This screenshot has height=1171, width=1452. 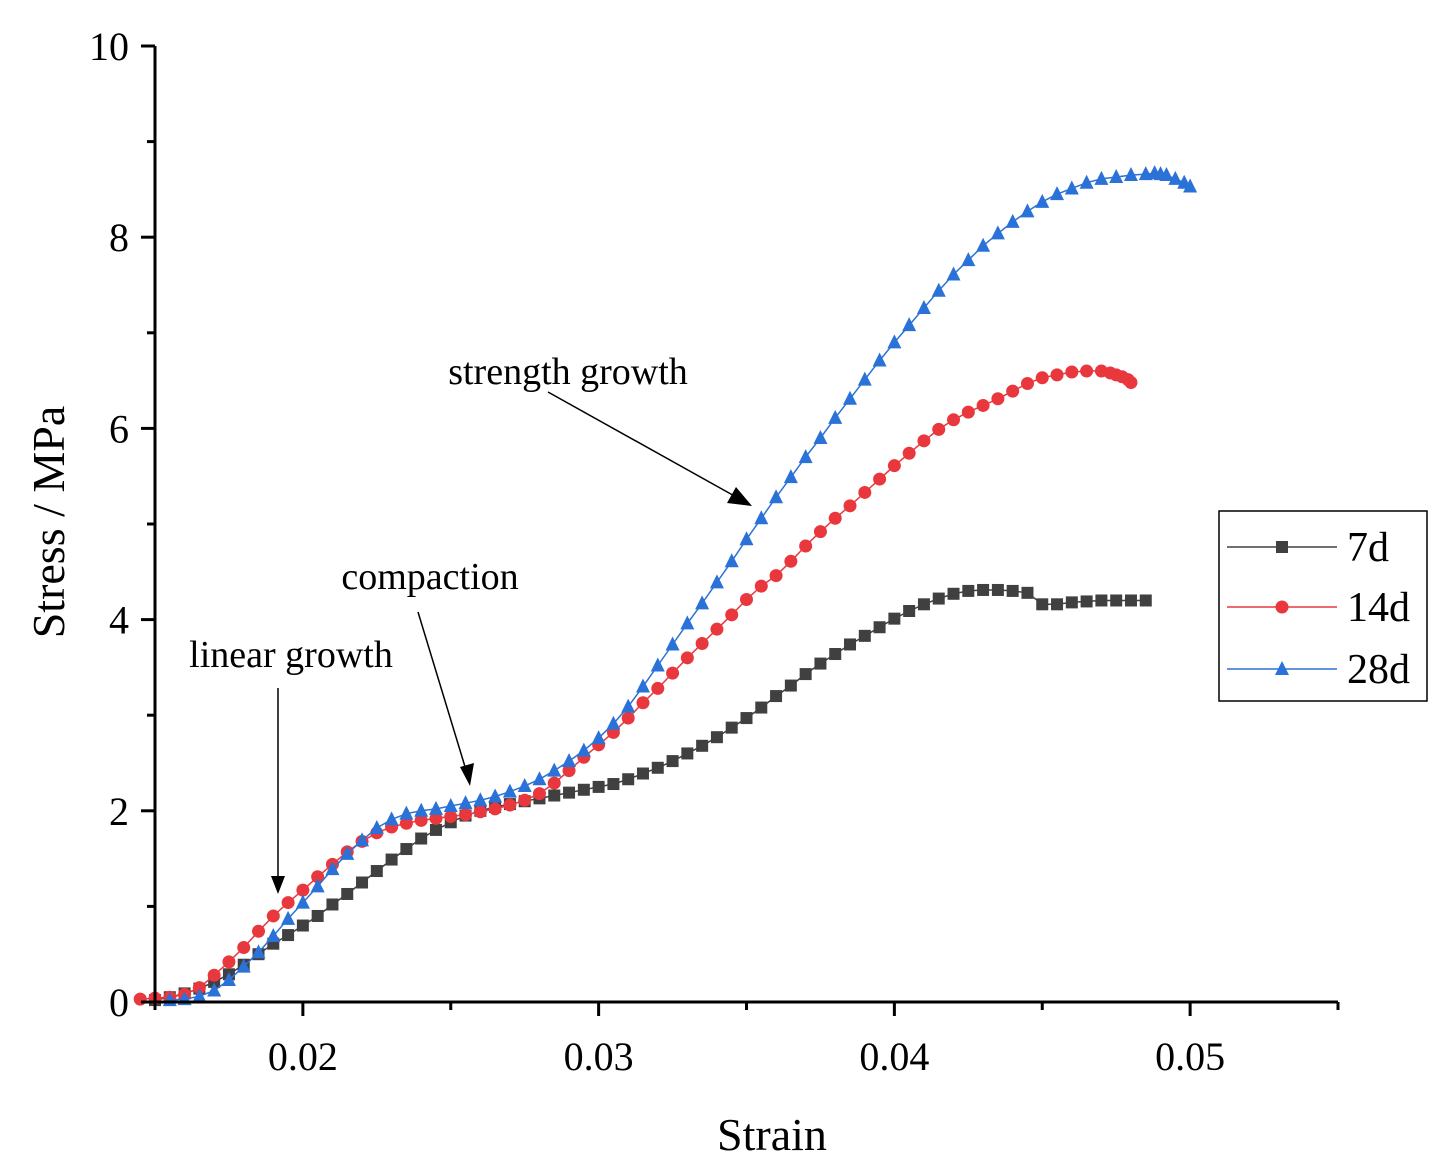 What do you see at coordinates (1318, 670) in the screenshot?
I see `legend-entry-28d: 28d` at bounding box center [1318, 670].